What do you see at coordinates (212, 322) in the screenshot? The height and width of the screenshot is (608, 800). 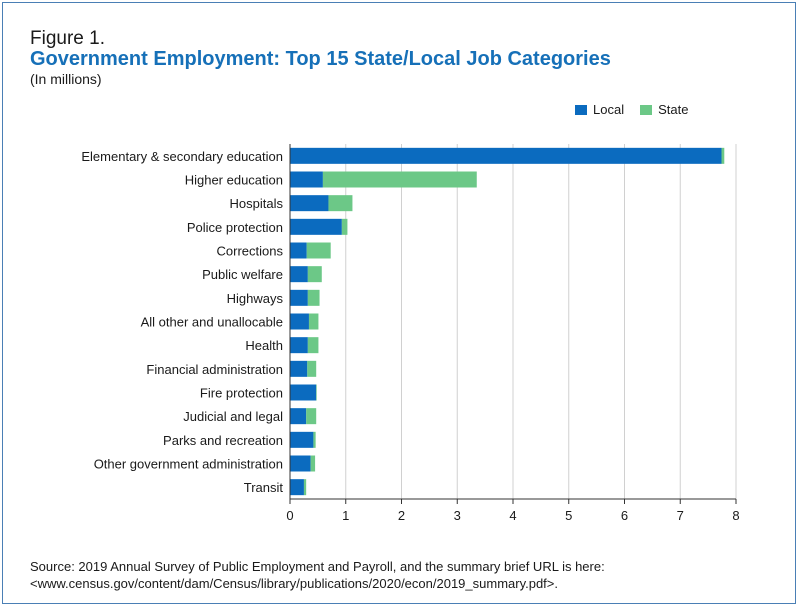 I see `category-label-7: All other and unallocable` at bounding box center [212, 322].